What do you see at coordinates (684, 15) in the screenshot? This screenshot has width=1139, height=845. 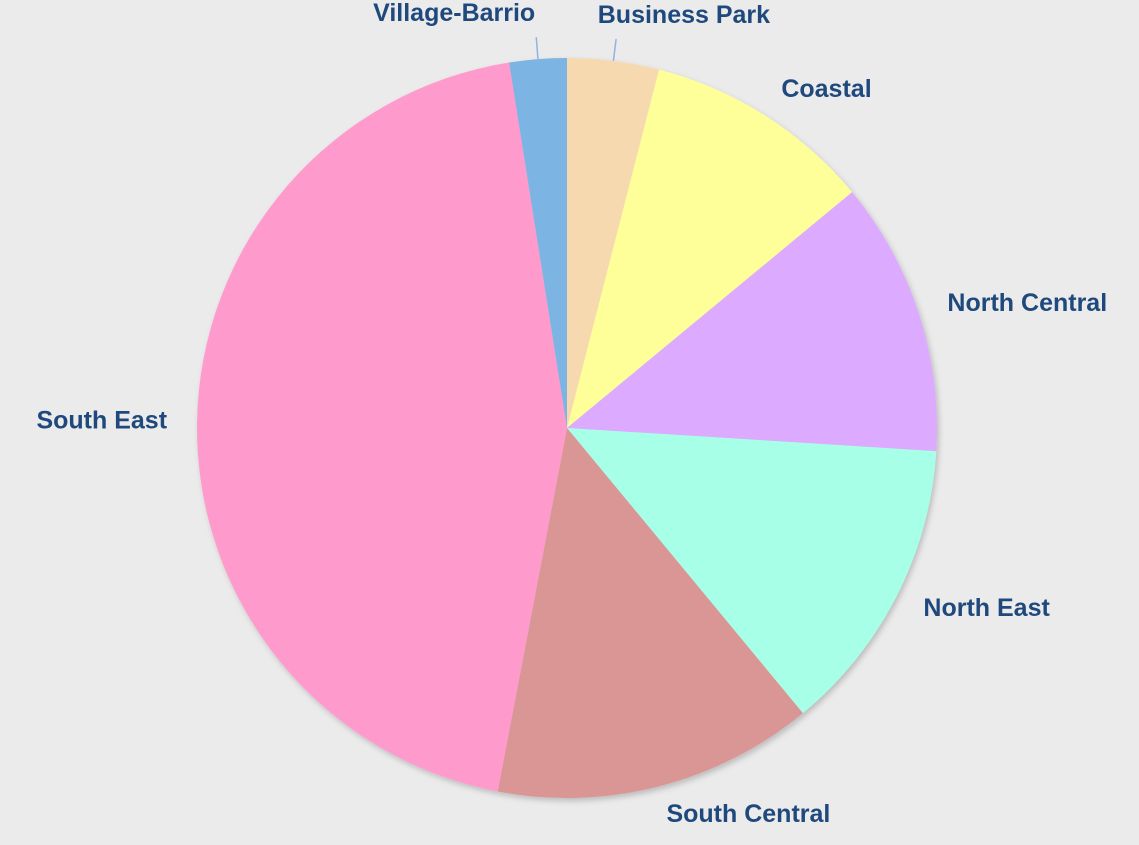 I see `slice-label: Business Park` at bounding box center [684, 15].